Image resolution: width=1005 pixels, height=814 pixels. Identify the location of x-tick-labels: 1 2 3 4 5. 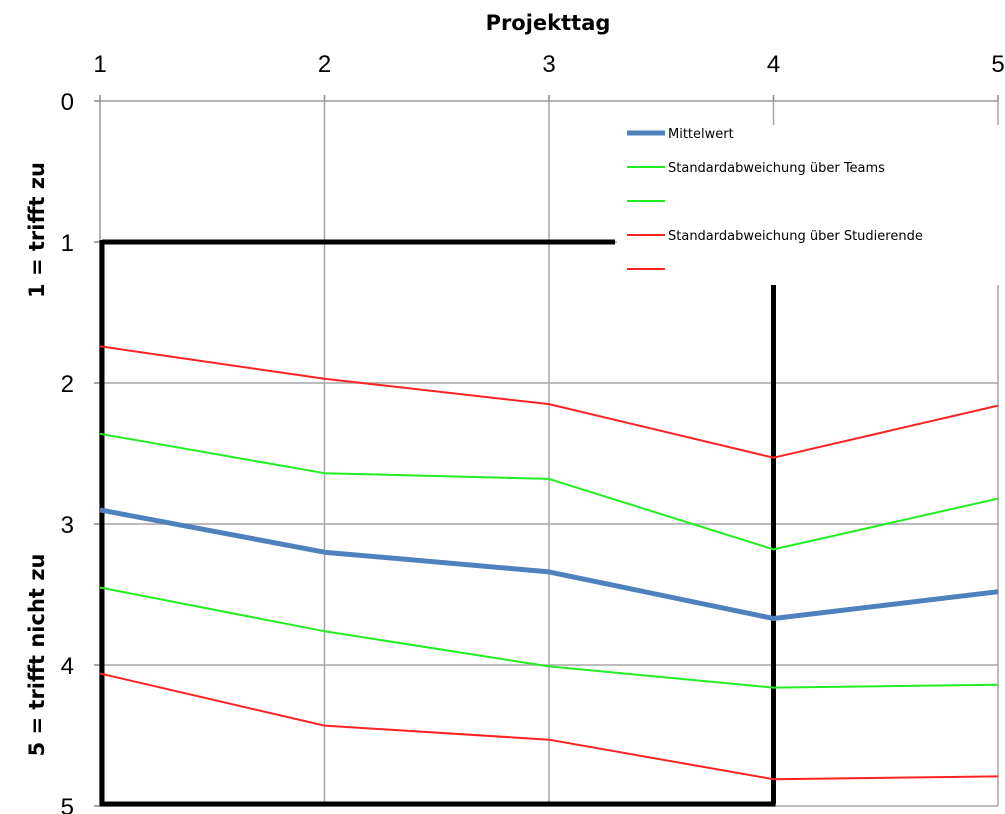
(548, 64).